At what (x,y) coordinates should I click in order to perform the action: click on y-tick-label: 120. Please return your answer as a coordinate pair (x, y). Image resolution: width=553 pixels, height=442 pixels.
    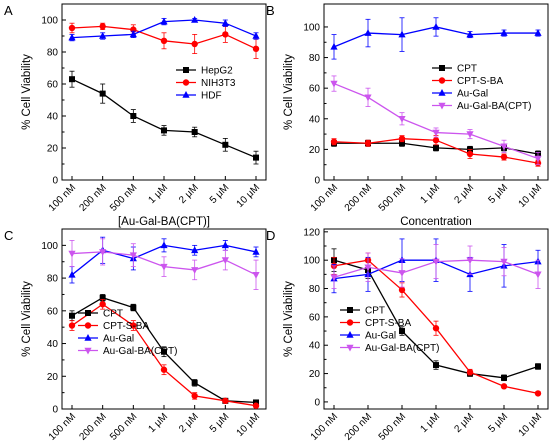
    Looking at the image, I should click on (311, 232).